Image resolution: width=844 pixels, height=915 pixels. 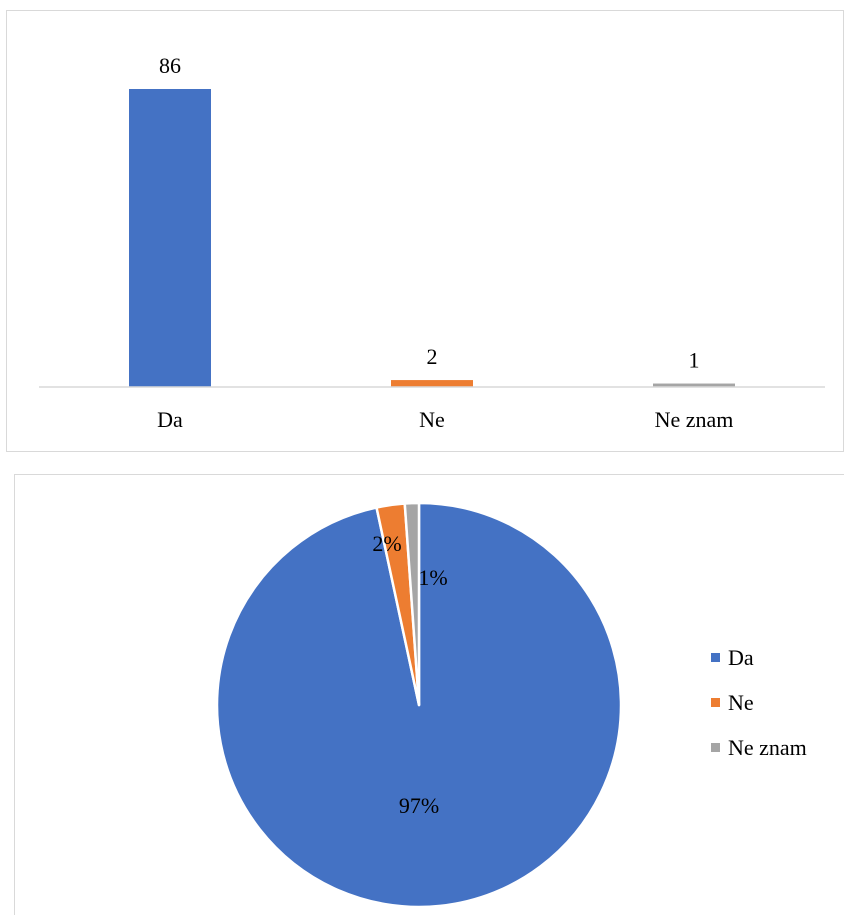 I want to click on legend-label: Da, so click(x=741, y=657).